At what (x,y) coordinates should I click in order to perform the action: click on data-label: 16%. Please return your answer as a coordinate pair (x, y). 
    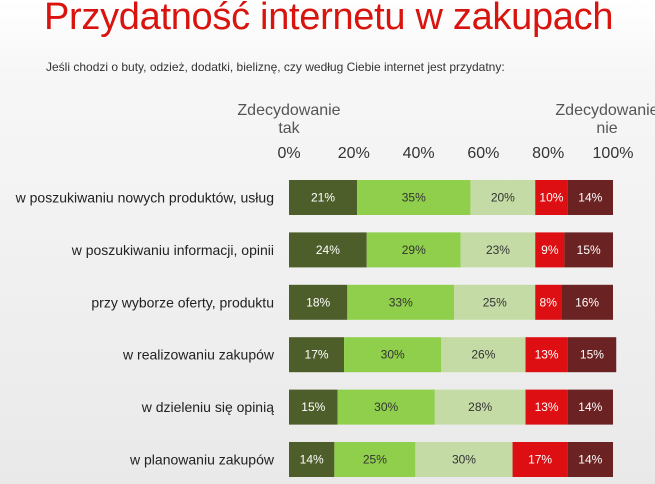
    Looking at the image, I should click on (587, 302).